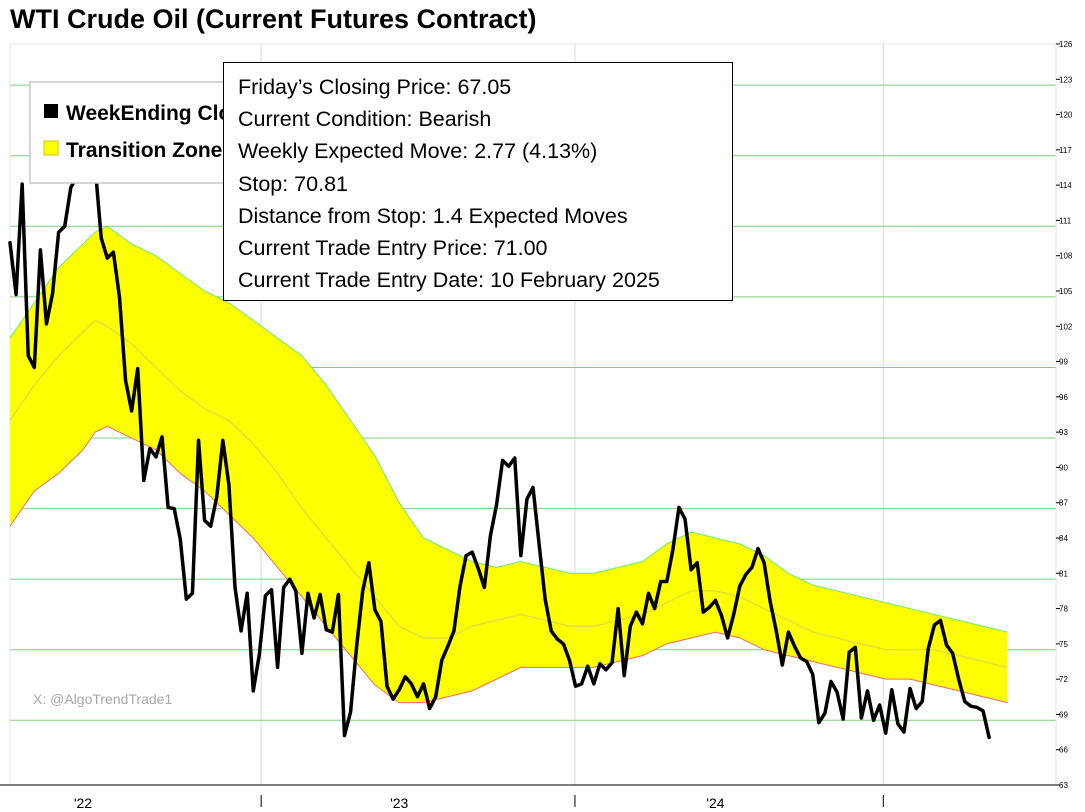 The width and height of the screenshot is (1085, 812). Describe the element at coordinates (1063, 785) in the screenshot. I see `y-tick-label: 63` at that location.